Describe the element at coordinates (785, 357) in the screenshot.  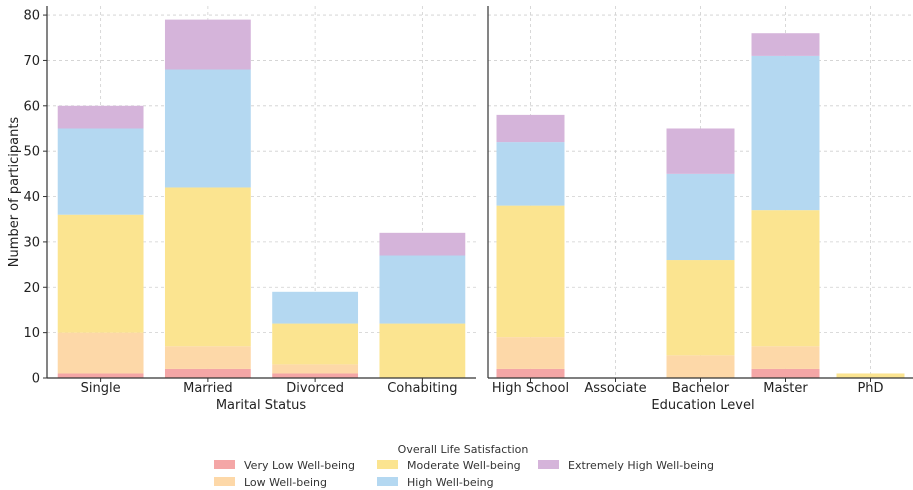
I see `education-bar-master-low-well-being` at that location.